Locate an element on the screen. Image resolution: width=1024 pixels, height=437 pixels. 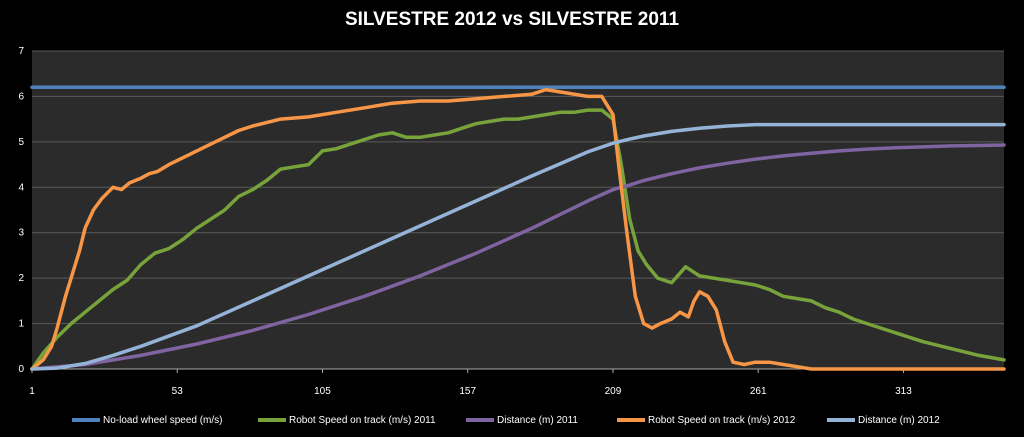
y-tick-label: 1 is located at coordinates (21, 324).